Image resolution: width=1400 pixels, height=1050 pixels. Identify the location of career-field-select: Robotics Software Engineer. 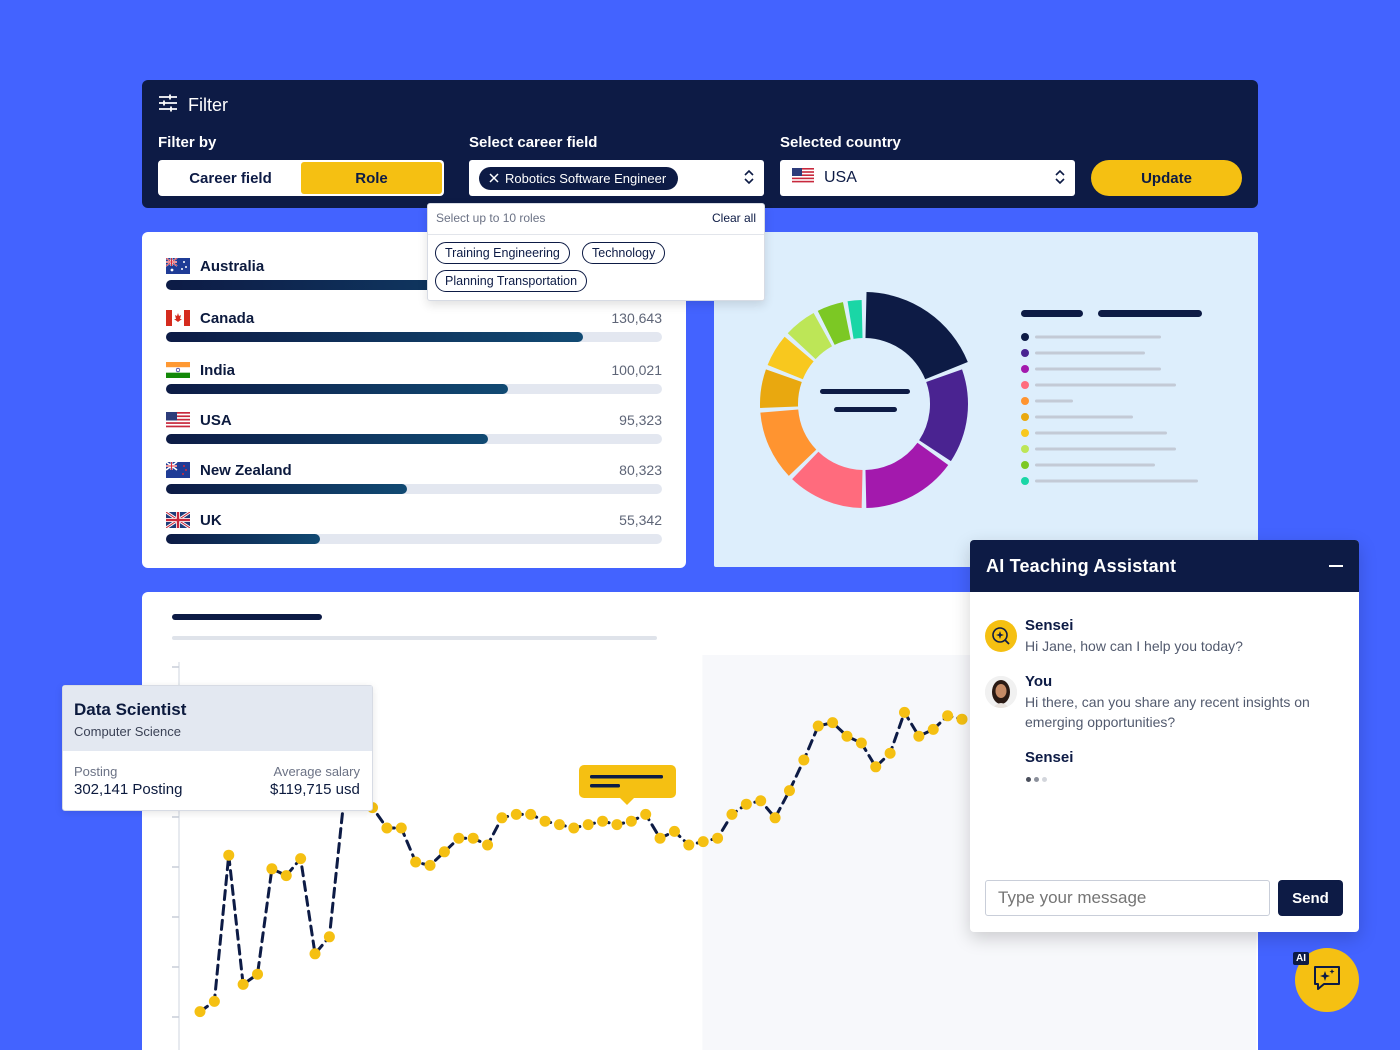
(616, 178).